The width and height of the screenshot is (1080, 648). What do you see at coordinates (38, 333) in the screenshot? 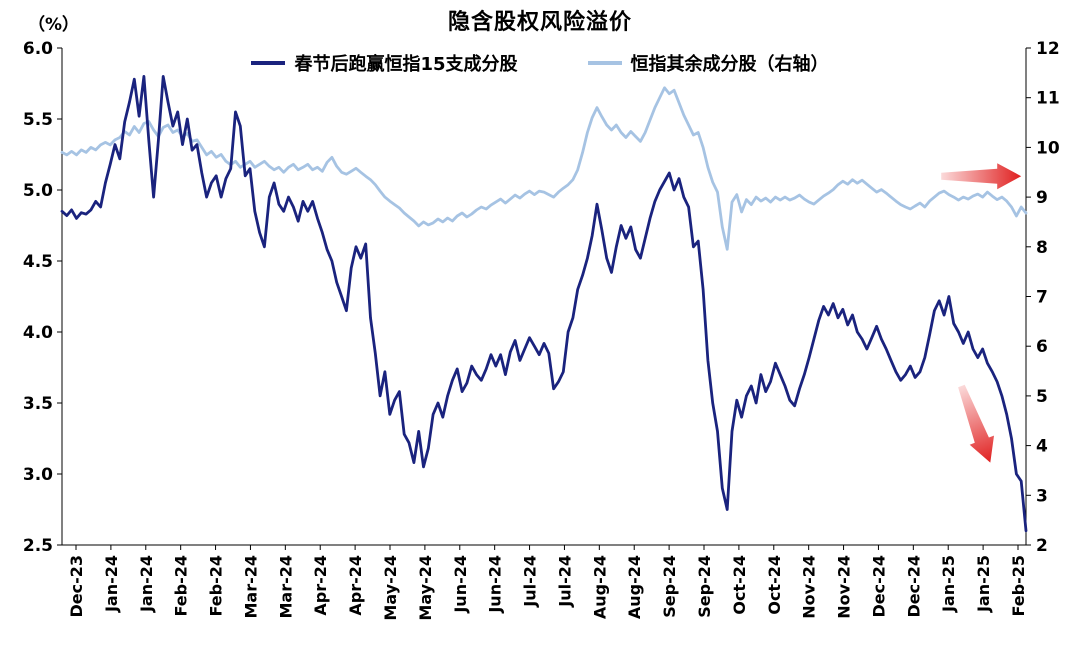
I see `left-axis-tick-label: 4.0` at bounding box center [38, 333].